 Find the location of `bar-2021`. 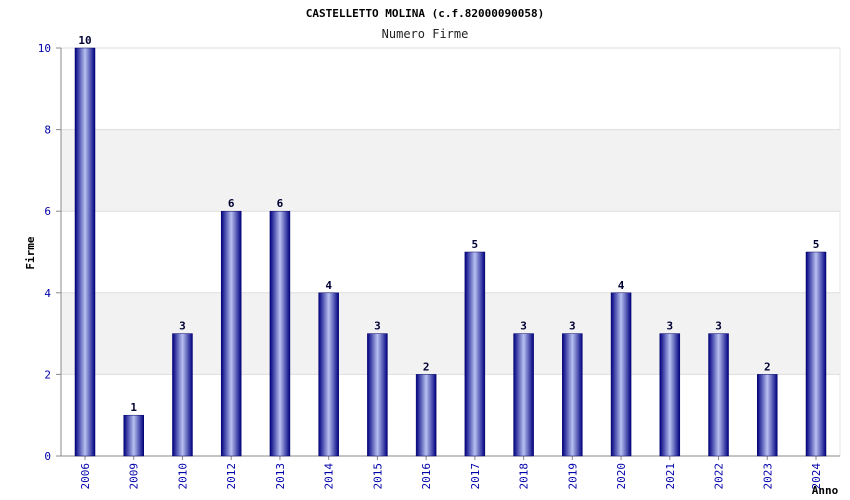

bar-2021 is located at coordinates (670, 395).